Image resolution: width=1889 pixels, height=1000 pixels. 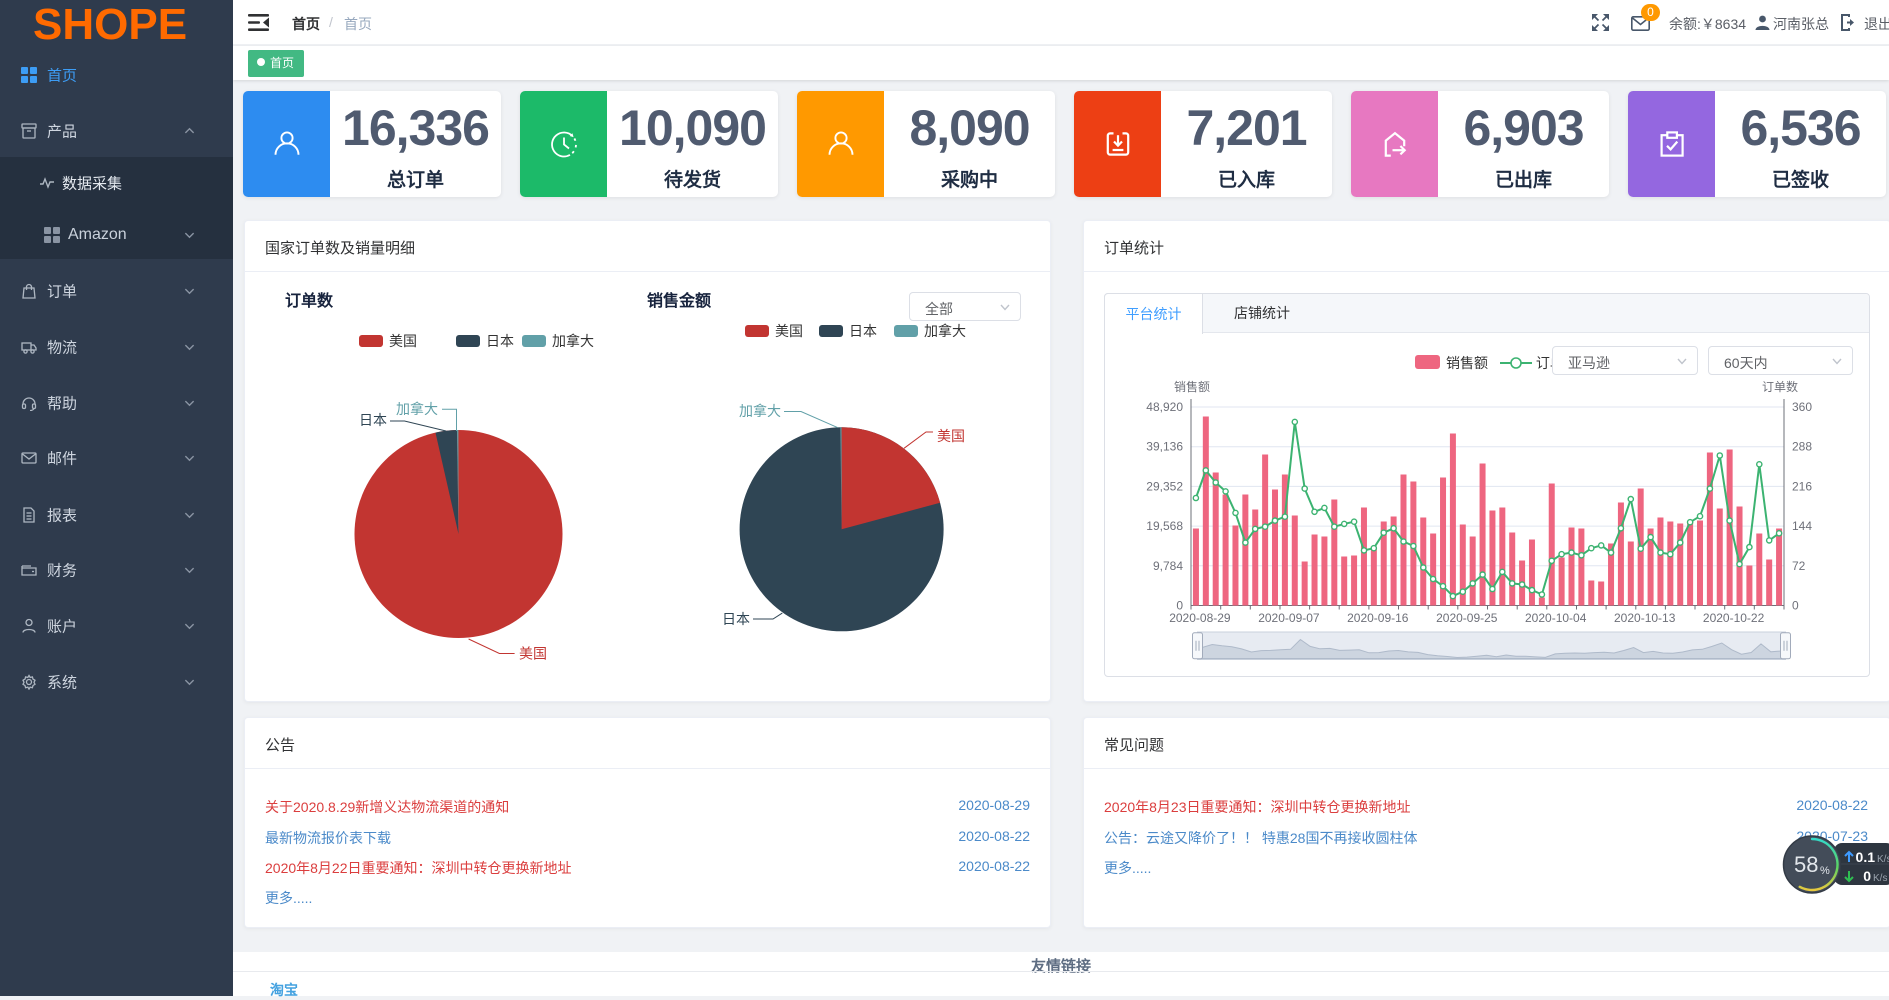 What do you see at coordinates (1802, 486) in the screenshot?
I see `svg-text: 216` at bounding box center [1802, 486].